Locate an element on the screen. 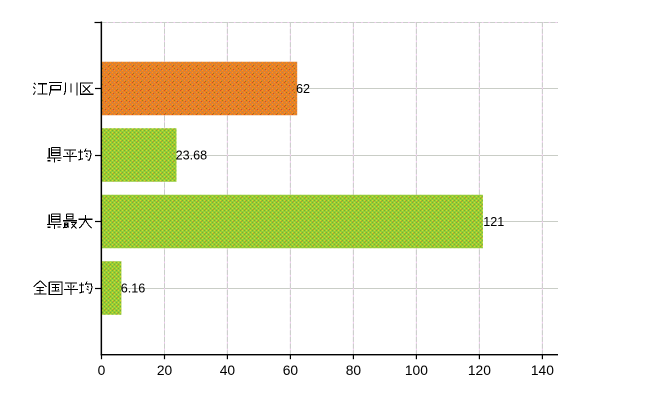 The height and width of the screenshot is (405, 650). svg-text: 62 is located at coordinates (303, 89).